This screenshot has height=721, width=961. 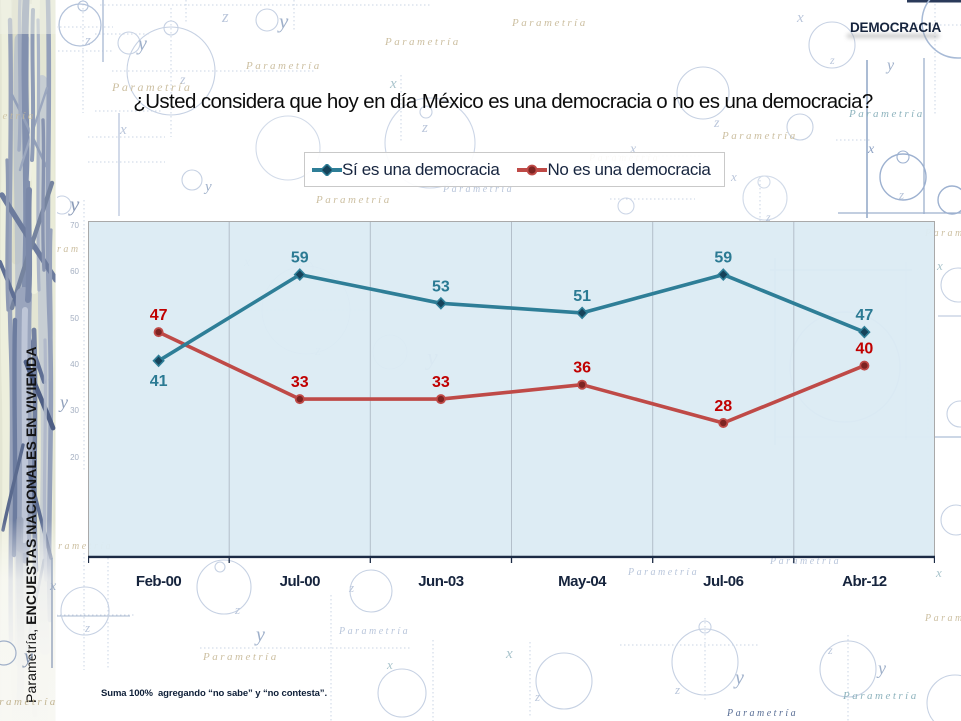 What do you see at coordinates (864, 581) in the screenshot?
I see `svg-text: Abr-12` at bounding box center [864, 581].